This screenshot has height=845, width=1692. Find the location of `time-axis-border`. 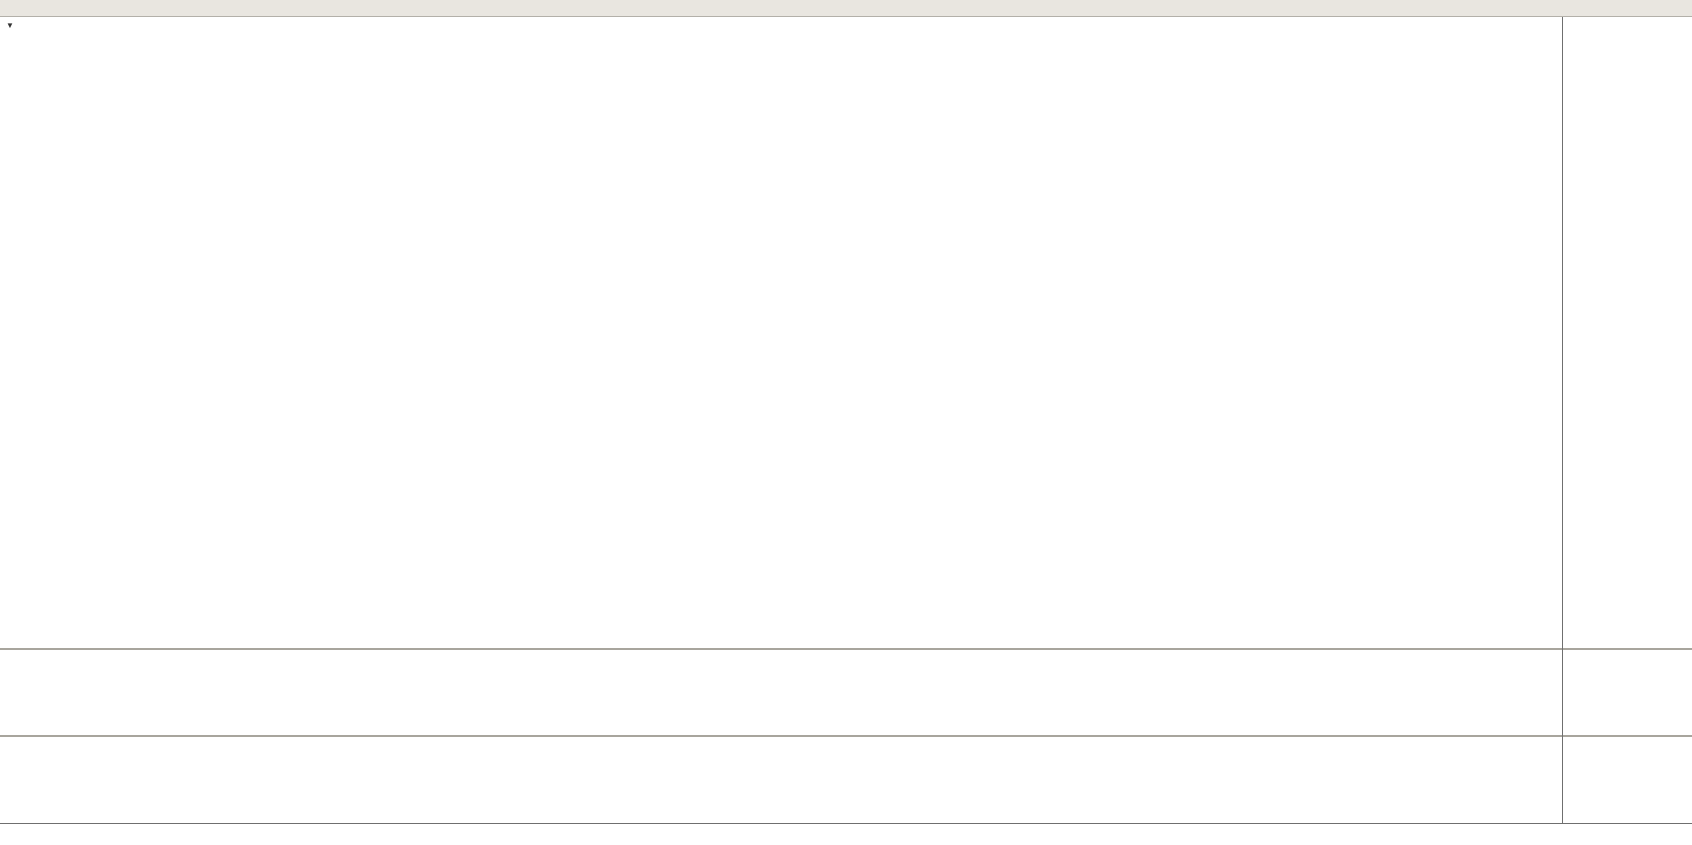

time-axis-border is located at coordinates (846, 823).